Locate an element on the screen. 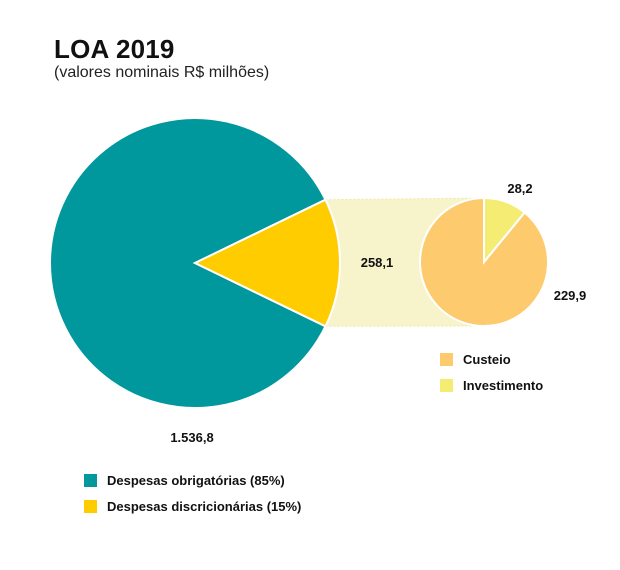 This screenshot has height=570, width=620. chart-title: LOA 2019 is located at coordinates (114, 49).